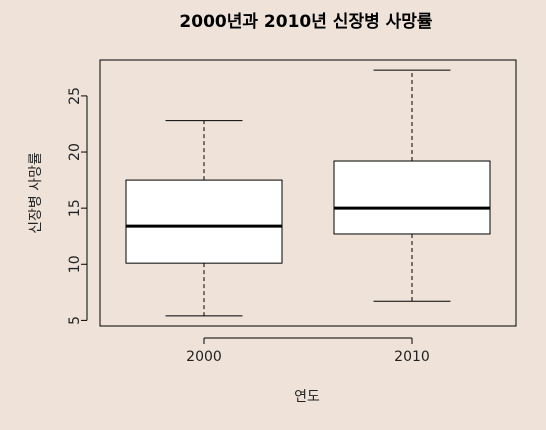 The height and width of the screenshot is (430, 546). Describe the element at coordinates (75, 96) in the screenshot. I see `y-tick-label: 25` at that location.